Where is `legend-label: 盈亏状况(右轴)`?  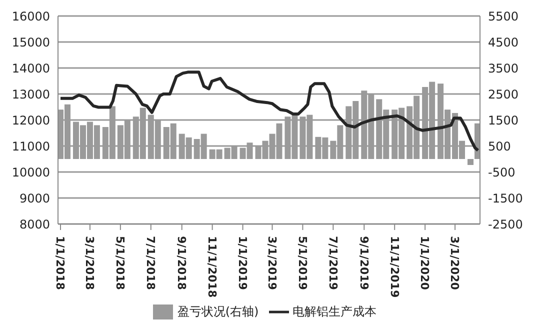
legend-label: 盈亏状况(右轴) is located at coordinates (218, 311).